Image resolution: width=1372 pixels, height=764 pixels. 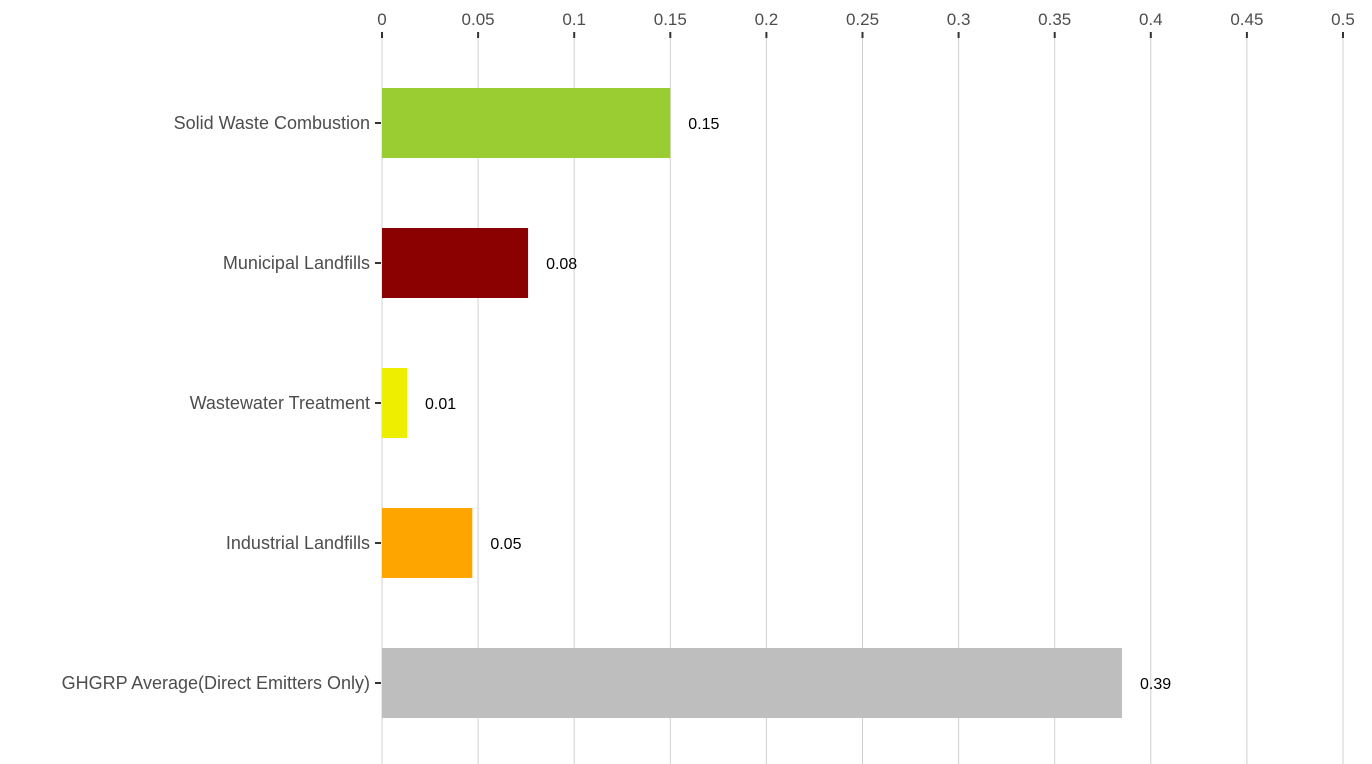 What do you see at coordinates (1151, 19) in the screenshot?
I see `x-tick-label: 0.4` at bounding box center [1151, 19].